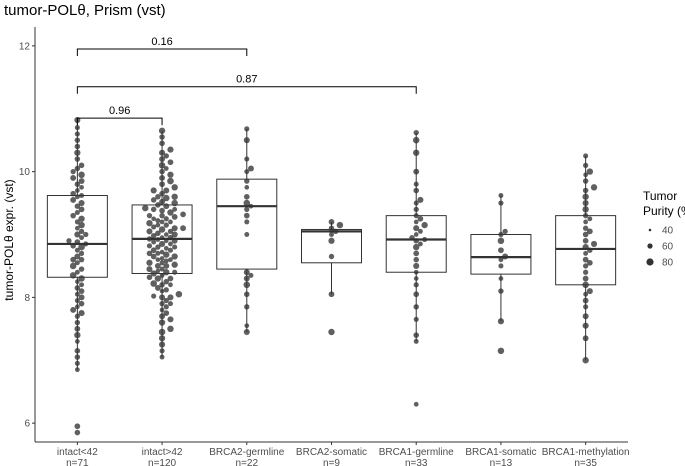 This screenshot has width=685, height=466. I want to click on y-tick-label: 12, so click(25, 46).